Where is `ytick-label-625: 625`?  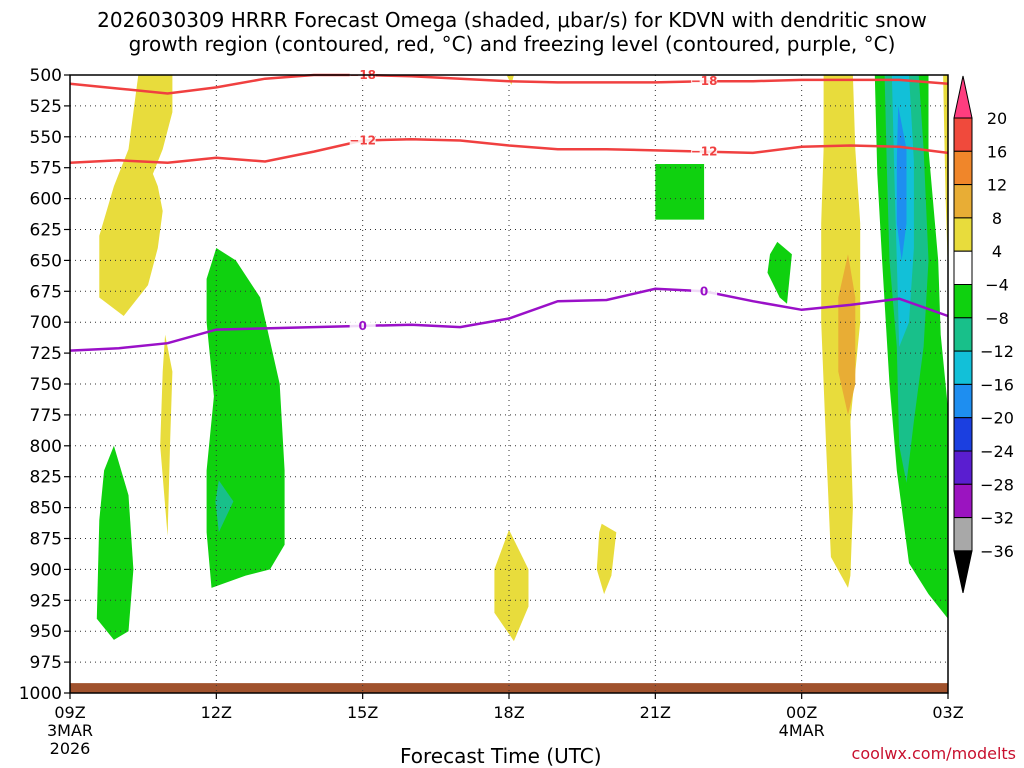
ytick-label-625: 625 is located at coordinates (46, 231).